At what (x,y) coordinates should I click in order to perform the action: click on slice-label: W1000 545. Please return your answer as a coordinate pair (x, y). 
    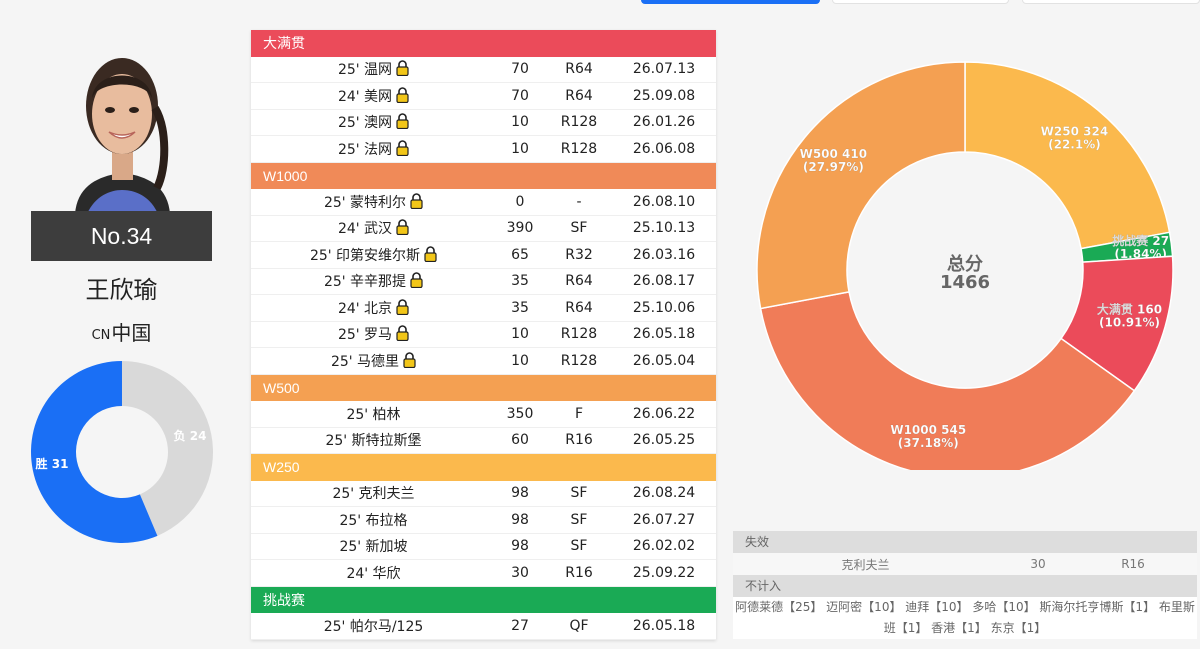
    Looking at the image, I should click on (928, 430).